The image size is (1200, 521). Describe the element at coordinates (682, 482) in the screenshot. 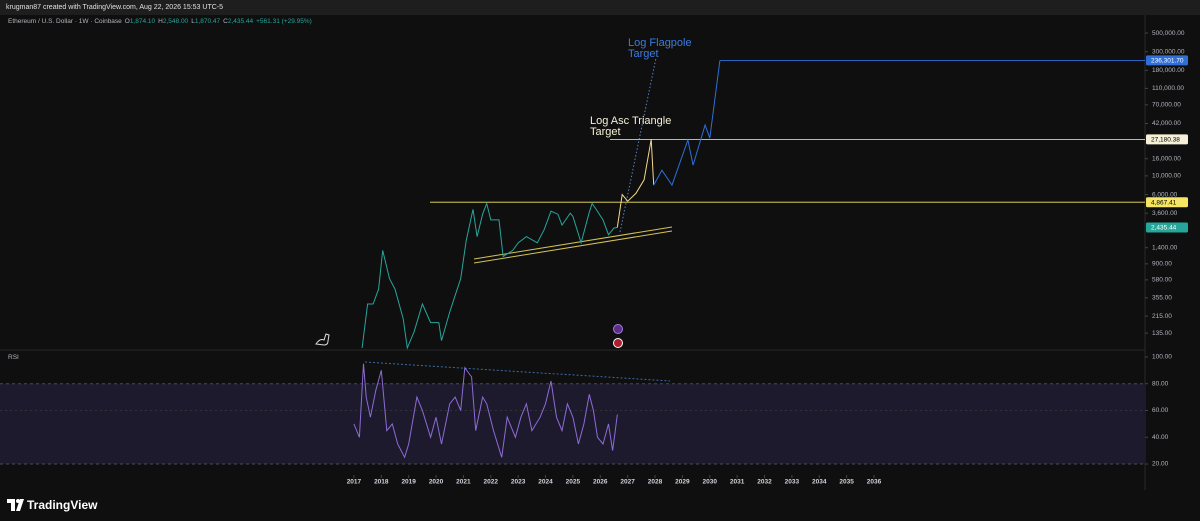

I see `x-tick-label: 2029` at that location.